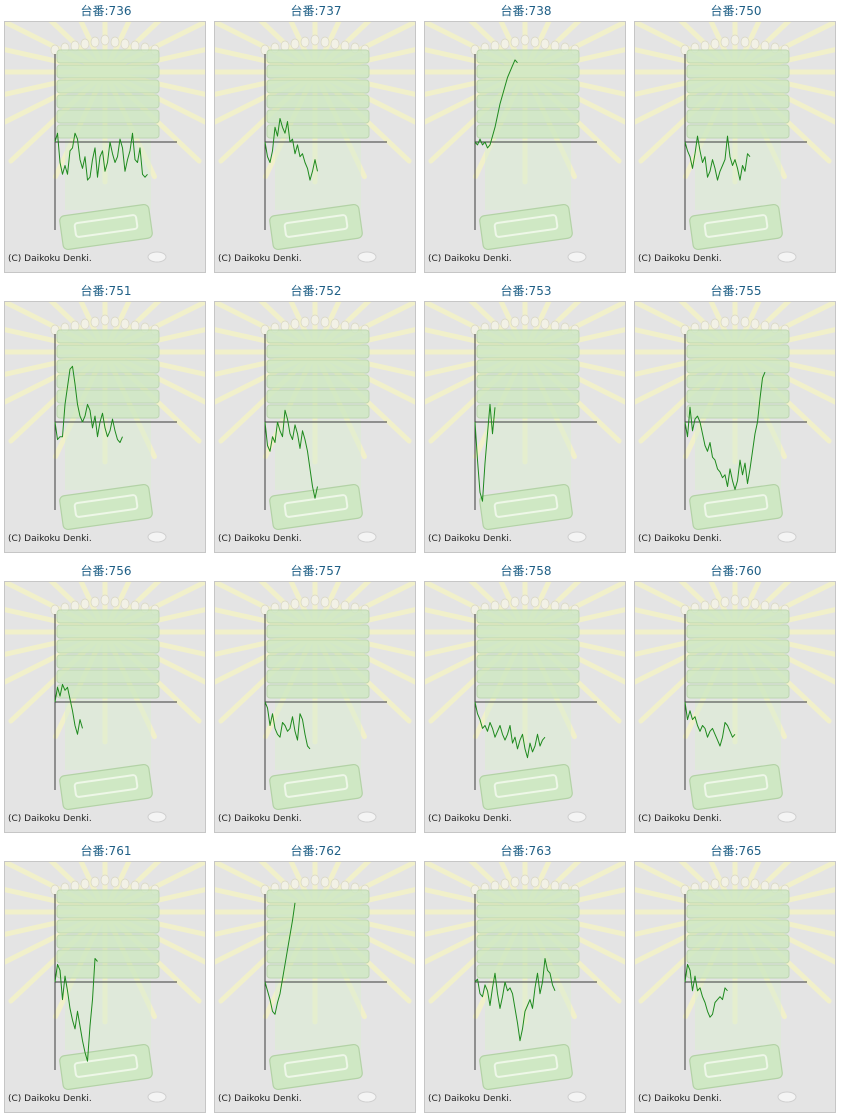 This screenshot has height=1119, width=842. Describe the element at coordinates (316, 571) in the screenshot. I see `machine-number-title: 台番:757` at that location.